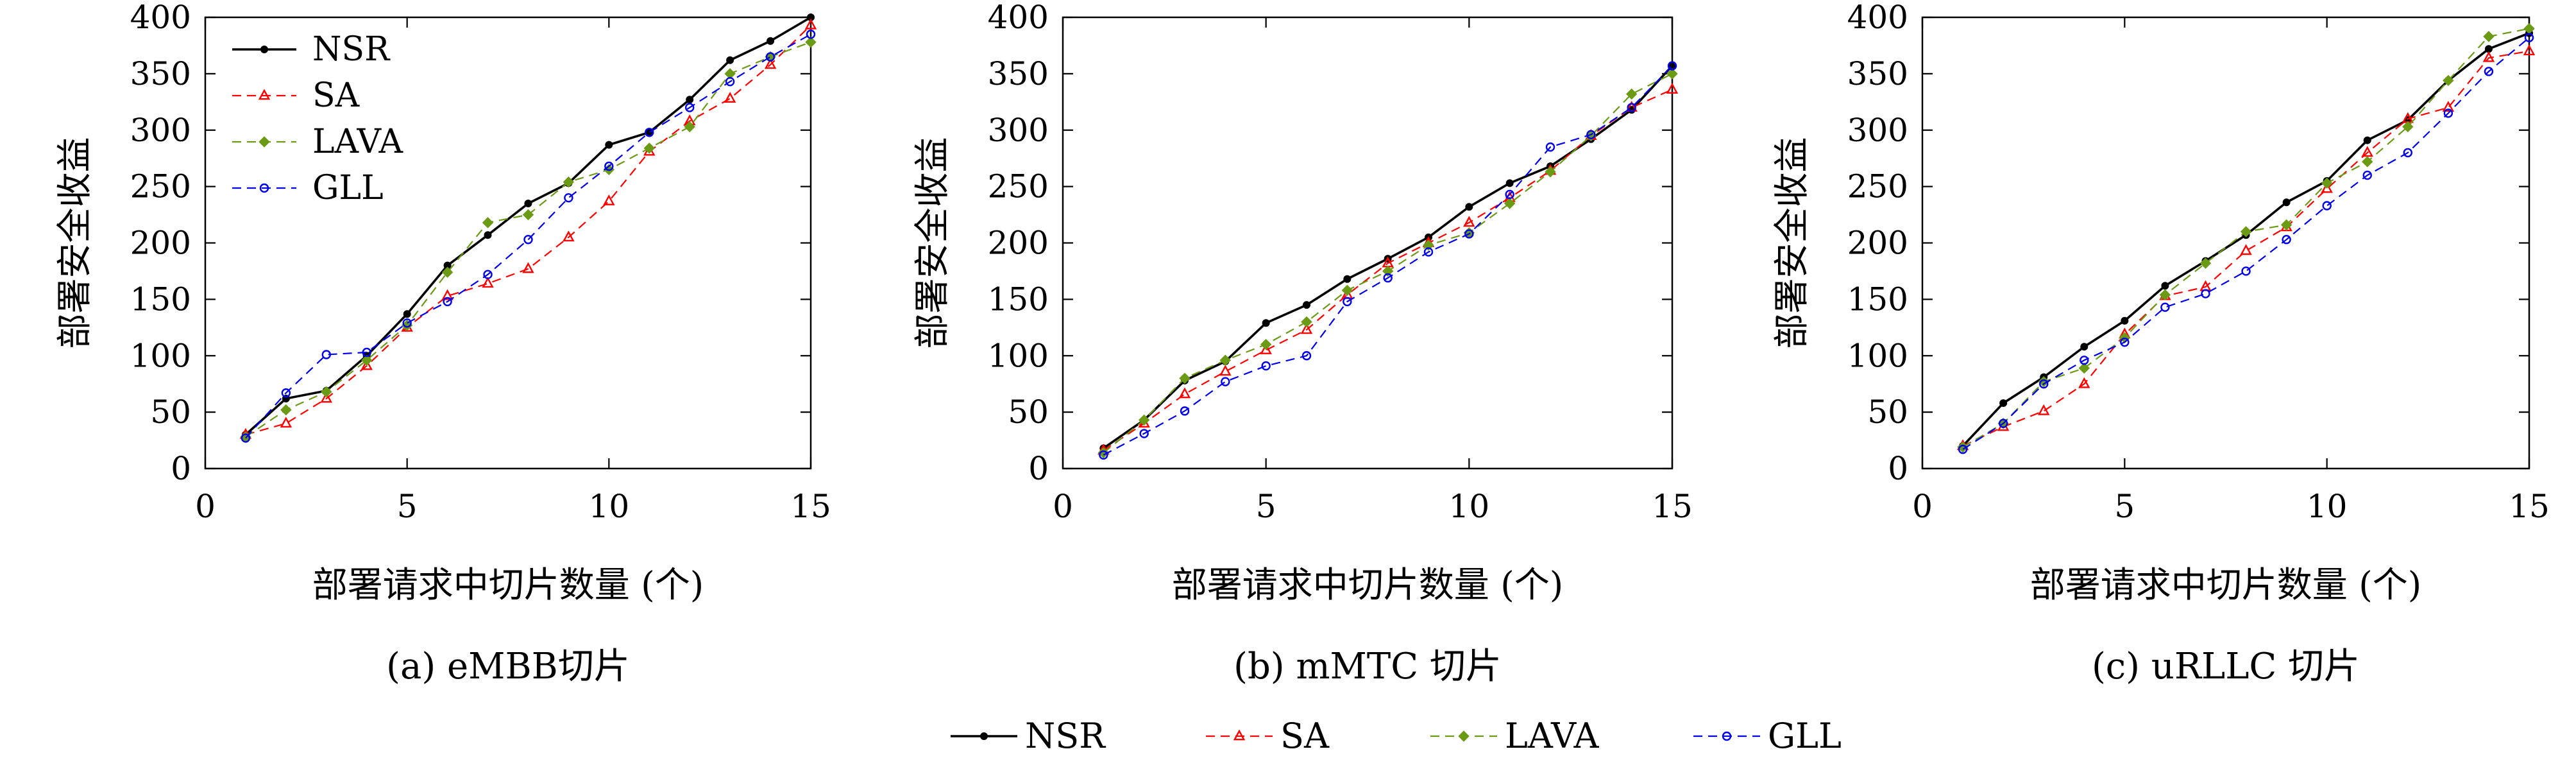  Describe the element at coordinates (74, 243) in the screenshot. I see `y-axis-label: 部署安全收益` at that location.